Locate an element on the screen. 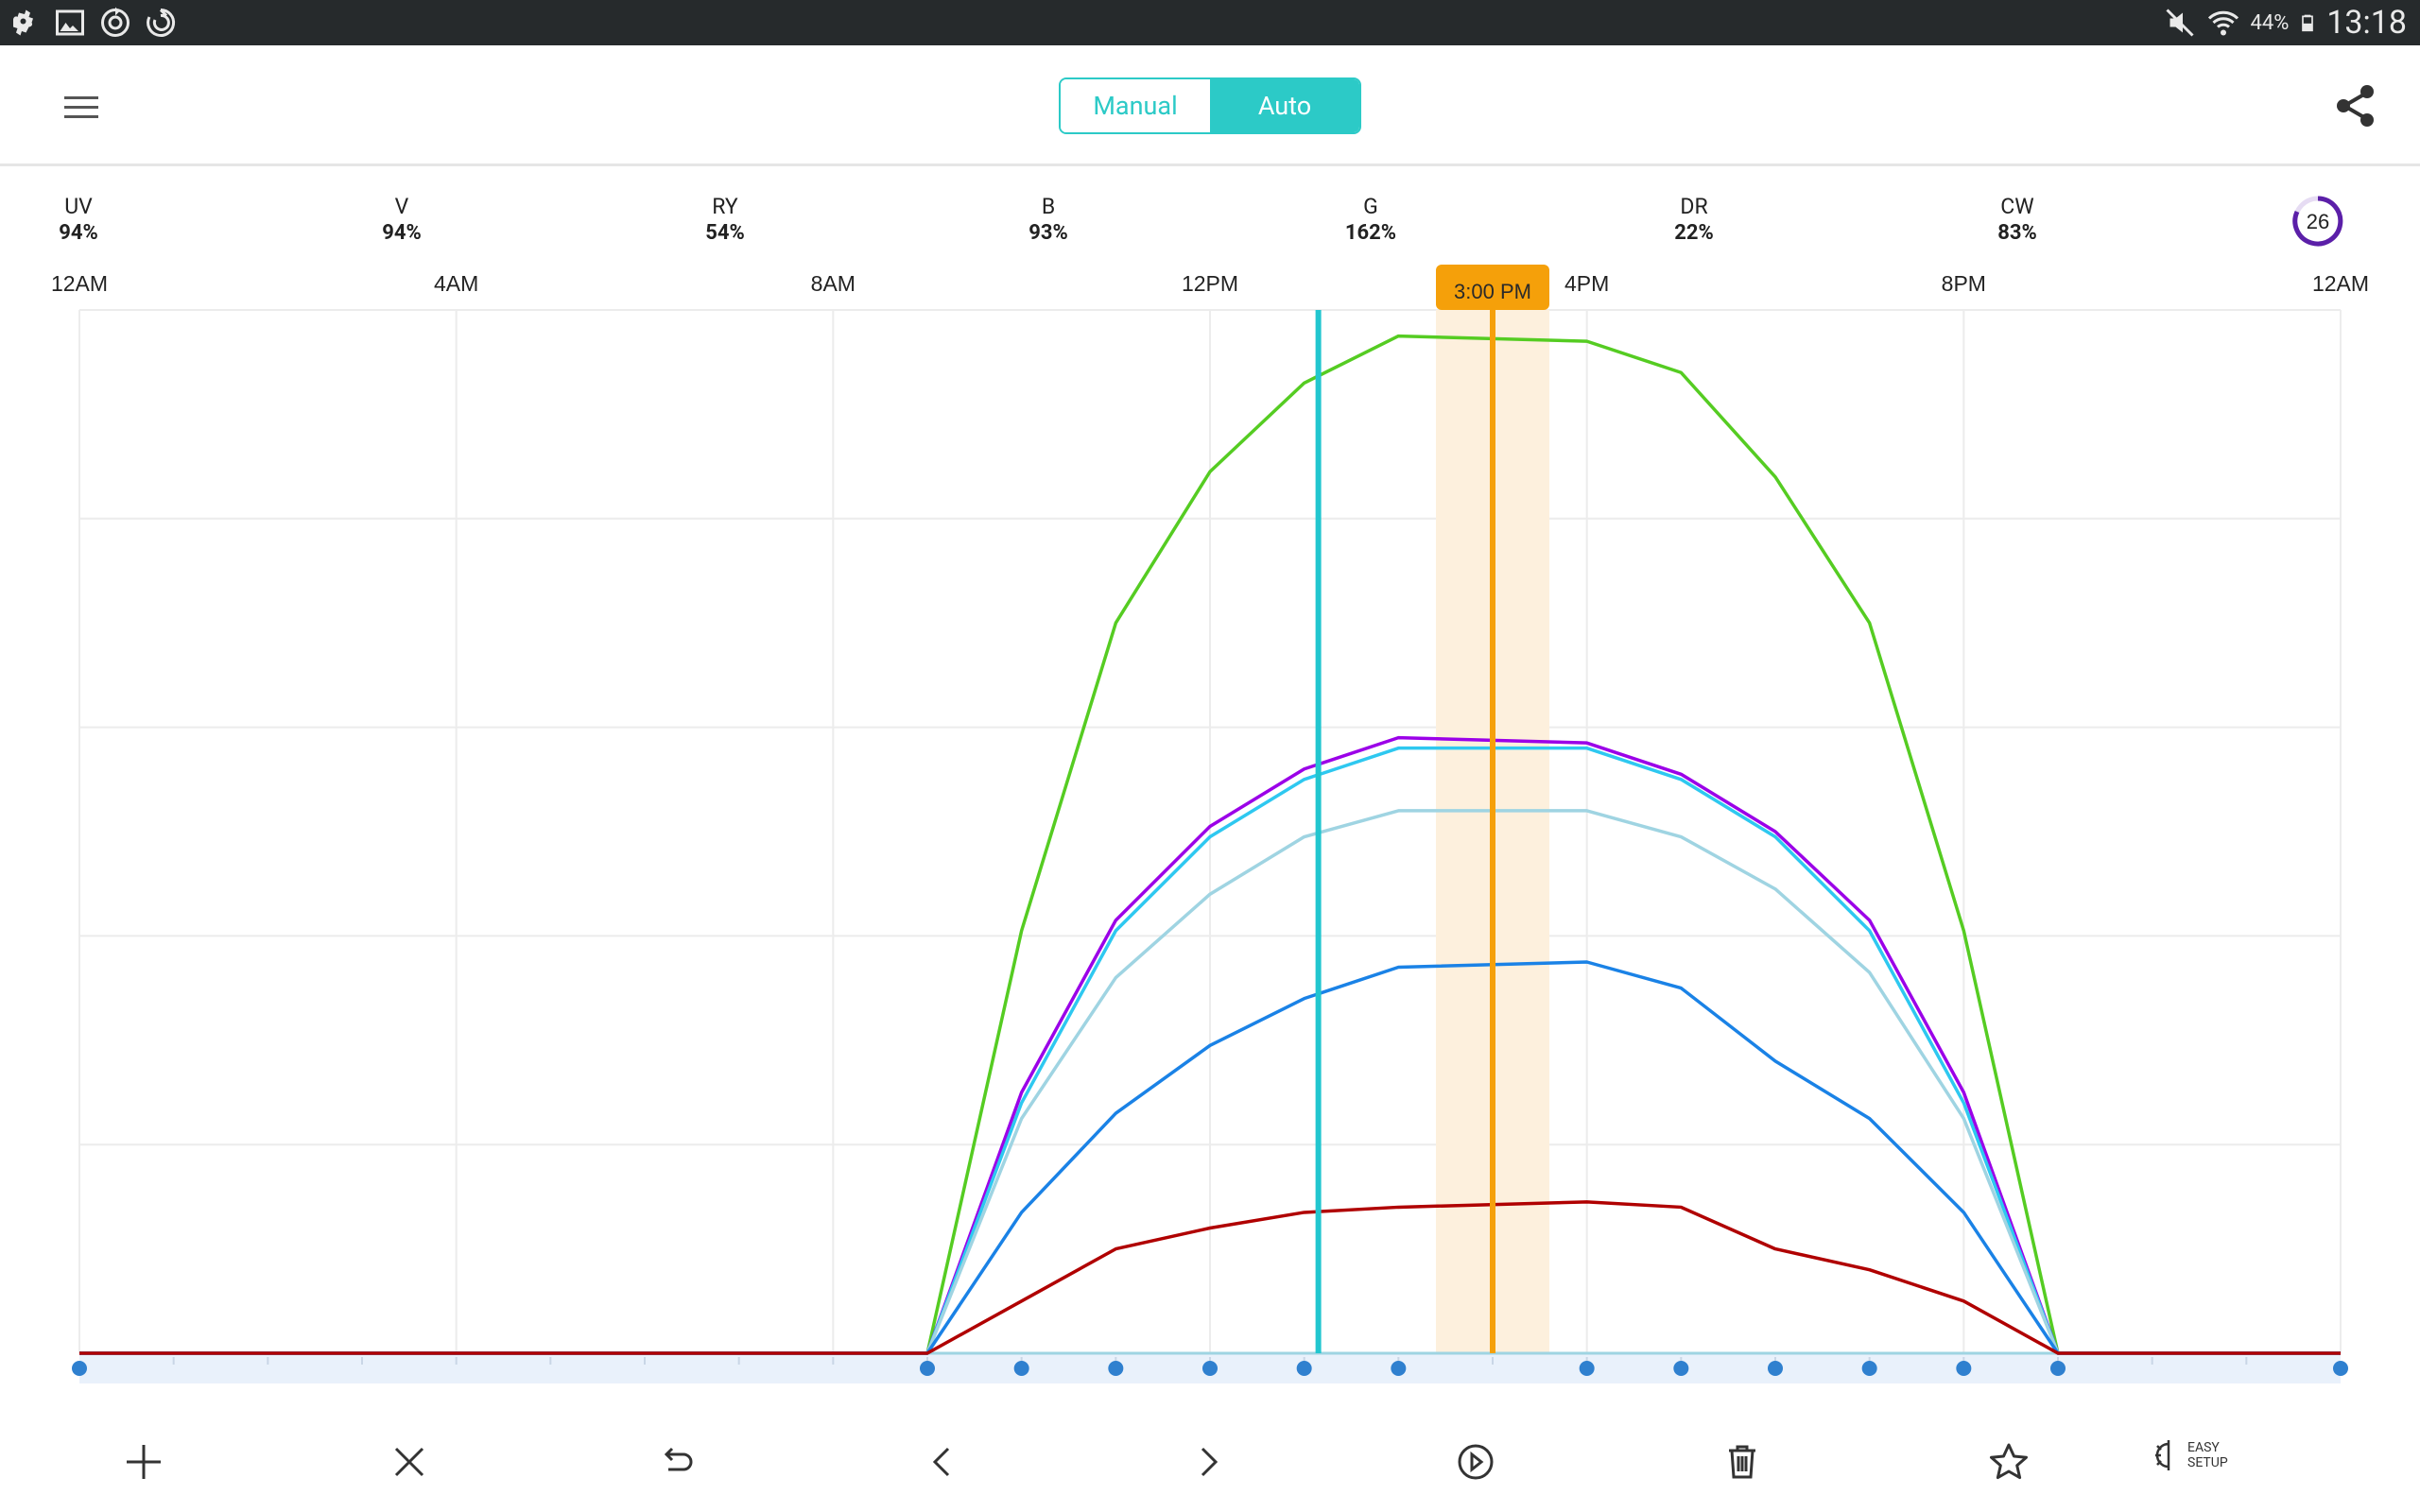  menu-button is located at coordinates (81, 107).